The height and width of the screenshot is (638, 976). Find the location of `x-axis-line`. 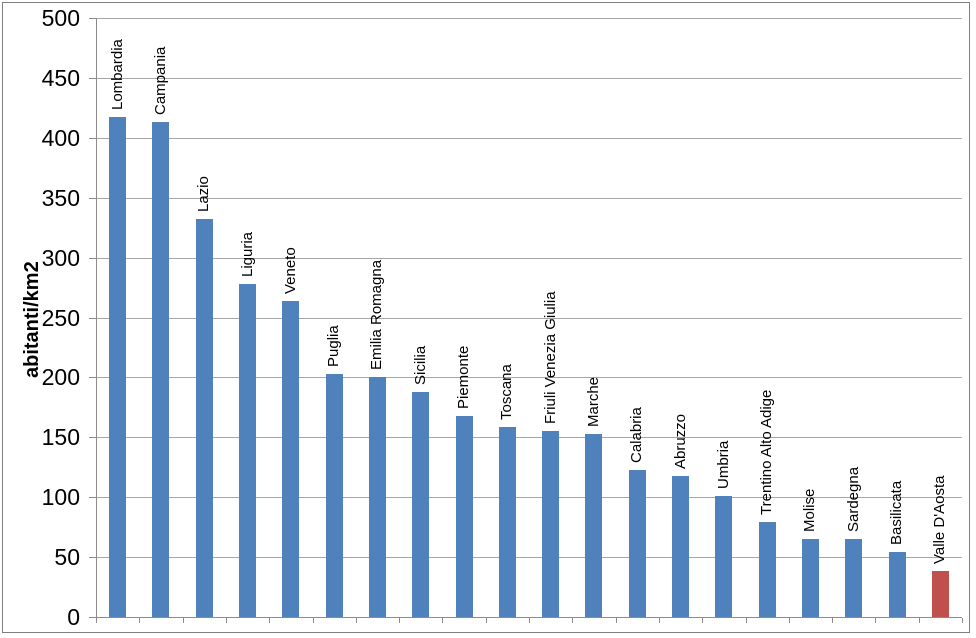

x-axis-line is located at coordinates (529, 617).